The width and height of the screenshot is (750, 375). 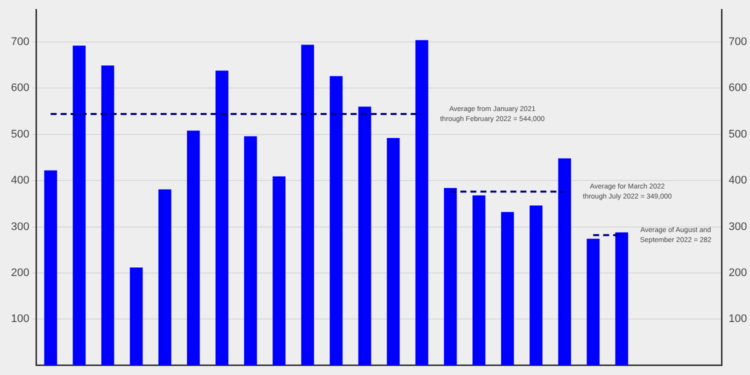 What do you see at coordinates (20, 42) in the screenshot?
I see `y-tick-label: 700` at bounding box center [20, 42].